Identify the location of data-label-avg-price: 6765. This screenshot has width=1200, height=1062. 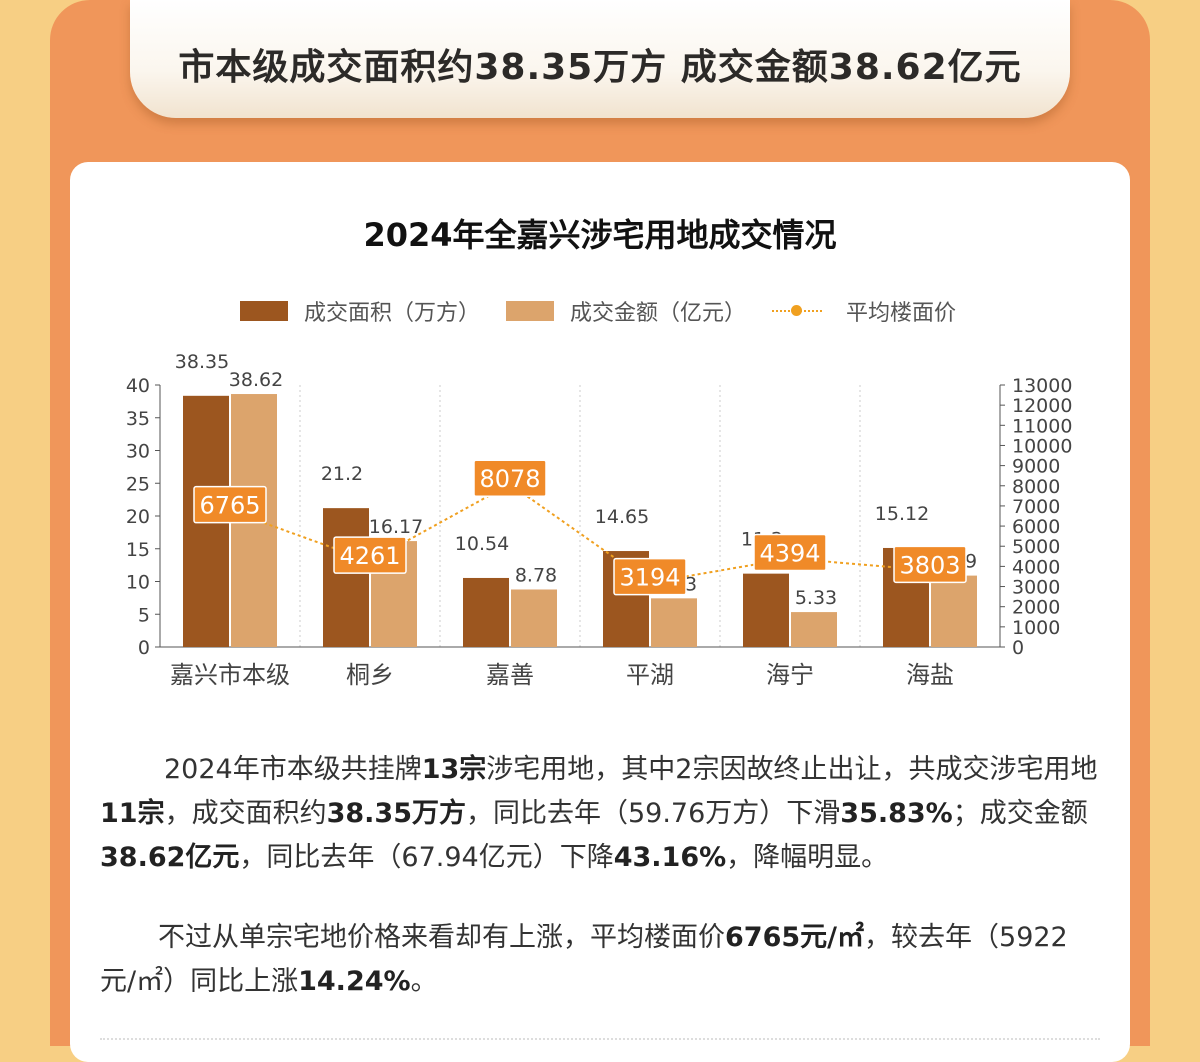
(229, 506).